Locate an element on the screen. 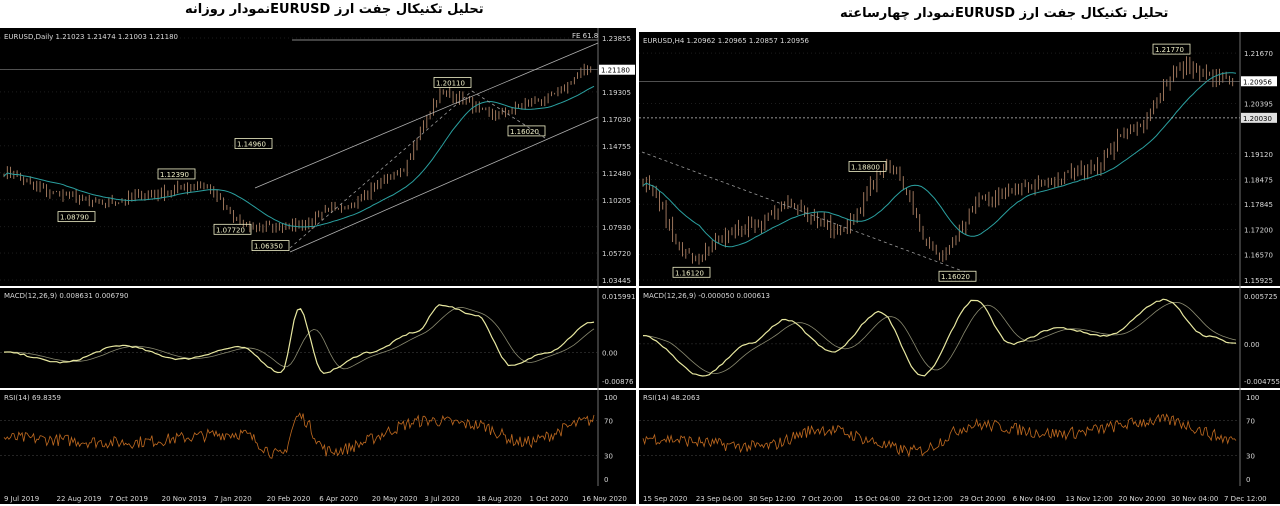 This screenshot has height=506, width=1280. h4-date-tick: 7 Dec 12:00 is located at coordinates (1245, 499).